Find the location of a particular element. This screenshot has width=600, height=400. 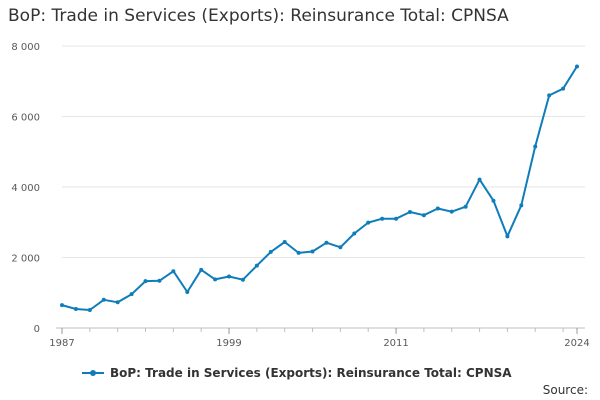

y-tick-label: 2 000 is located at coordinates (25, 259).